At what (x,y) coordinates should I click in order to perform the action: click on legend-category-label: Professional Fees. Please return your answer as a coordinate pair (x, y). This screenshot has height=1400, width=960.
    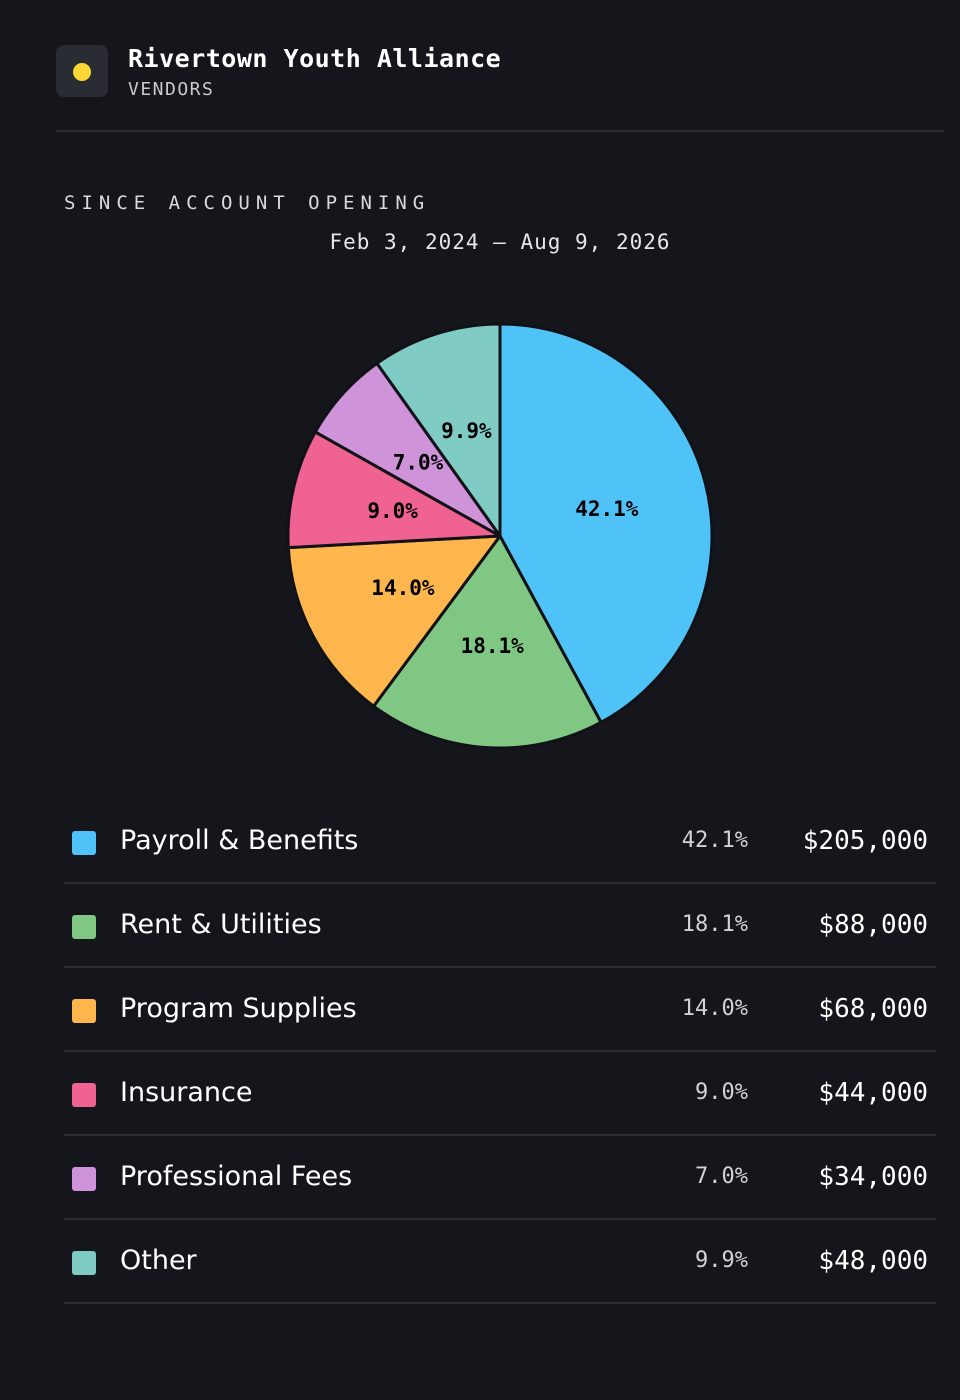
    Looking at the image, I should click on (236, 1176).